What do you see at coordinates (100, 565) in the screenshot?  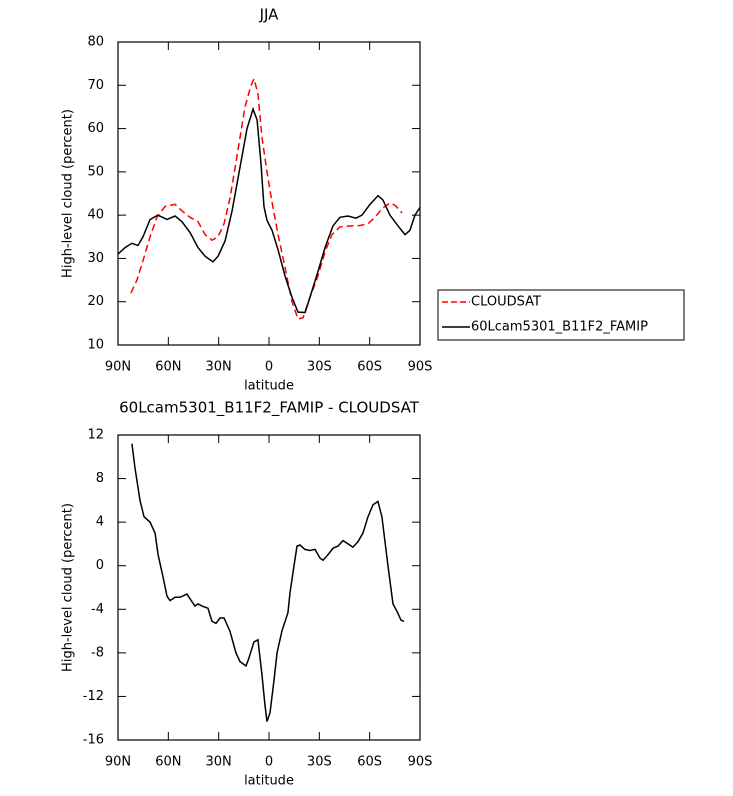 I see `y-tick-label: 0` at bounding box center [100, 565].